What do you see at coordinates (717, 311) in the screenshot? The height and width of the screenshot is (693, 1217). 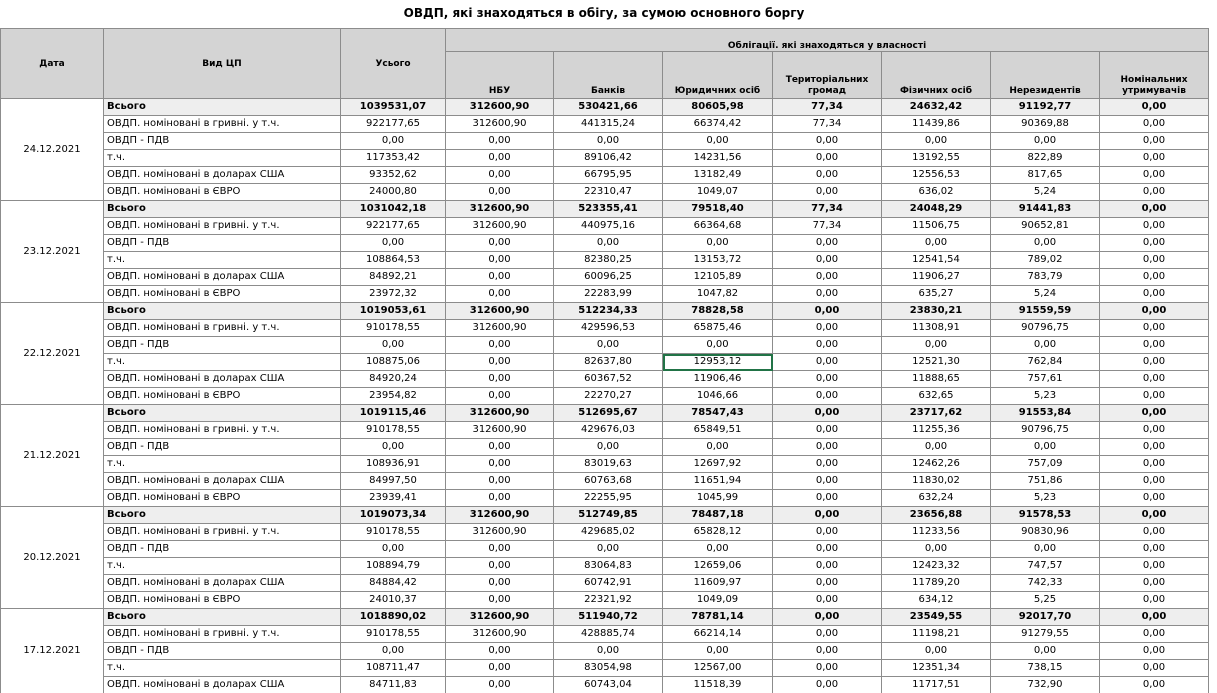 I see `value-cell: 78828,58` at bounding box center [717, 311].